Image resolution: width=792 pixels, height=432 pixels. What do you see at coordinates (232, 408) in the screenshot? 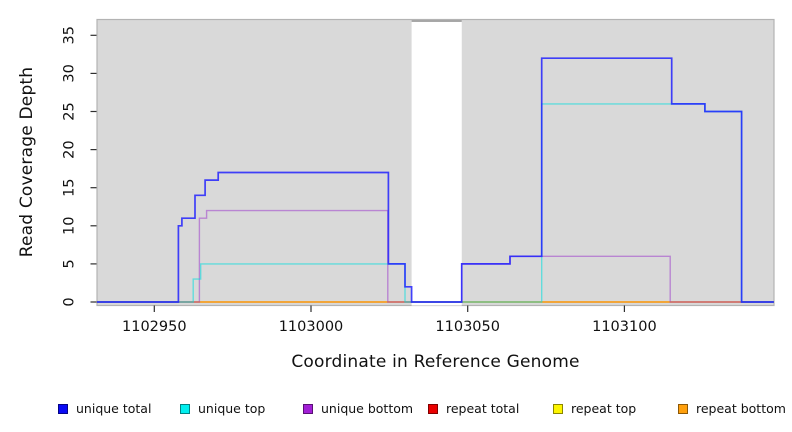
I see `legend-label: unique top` at bounding box center [232, 408].